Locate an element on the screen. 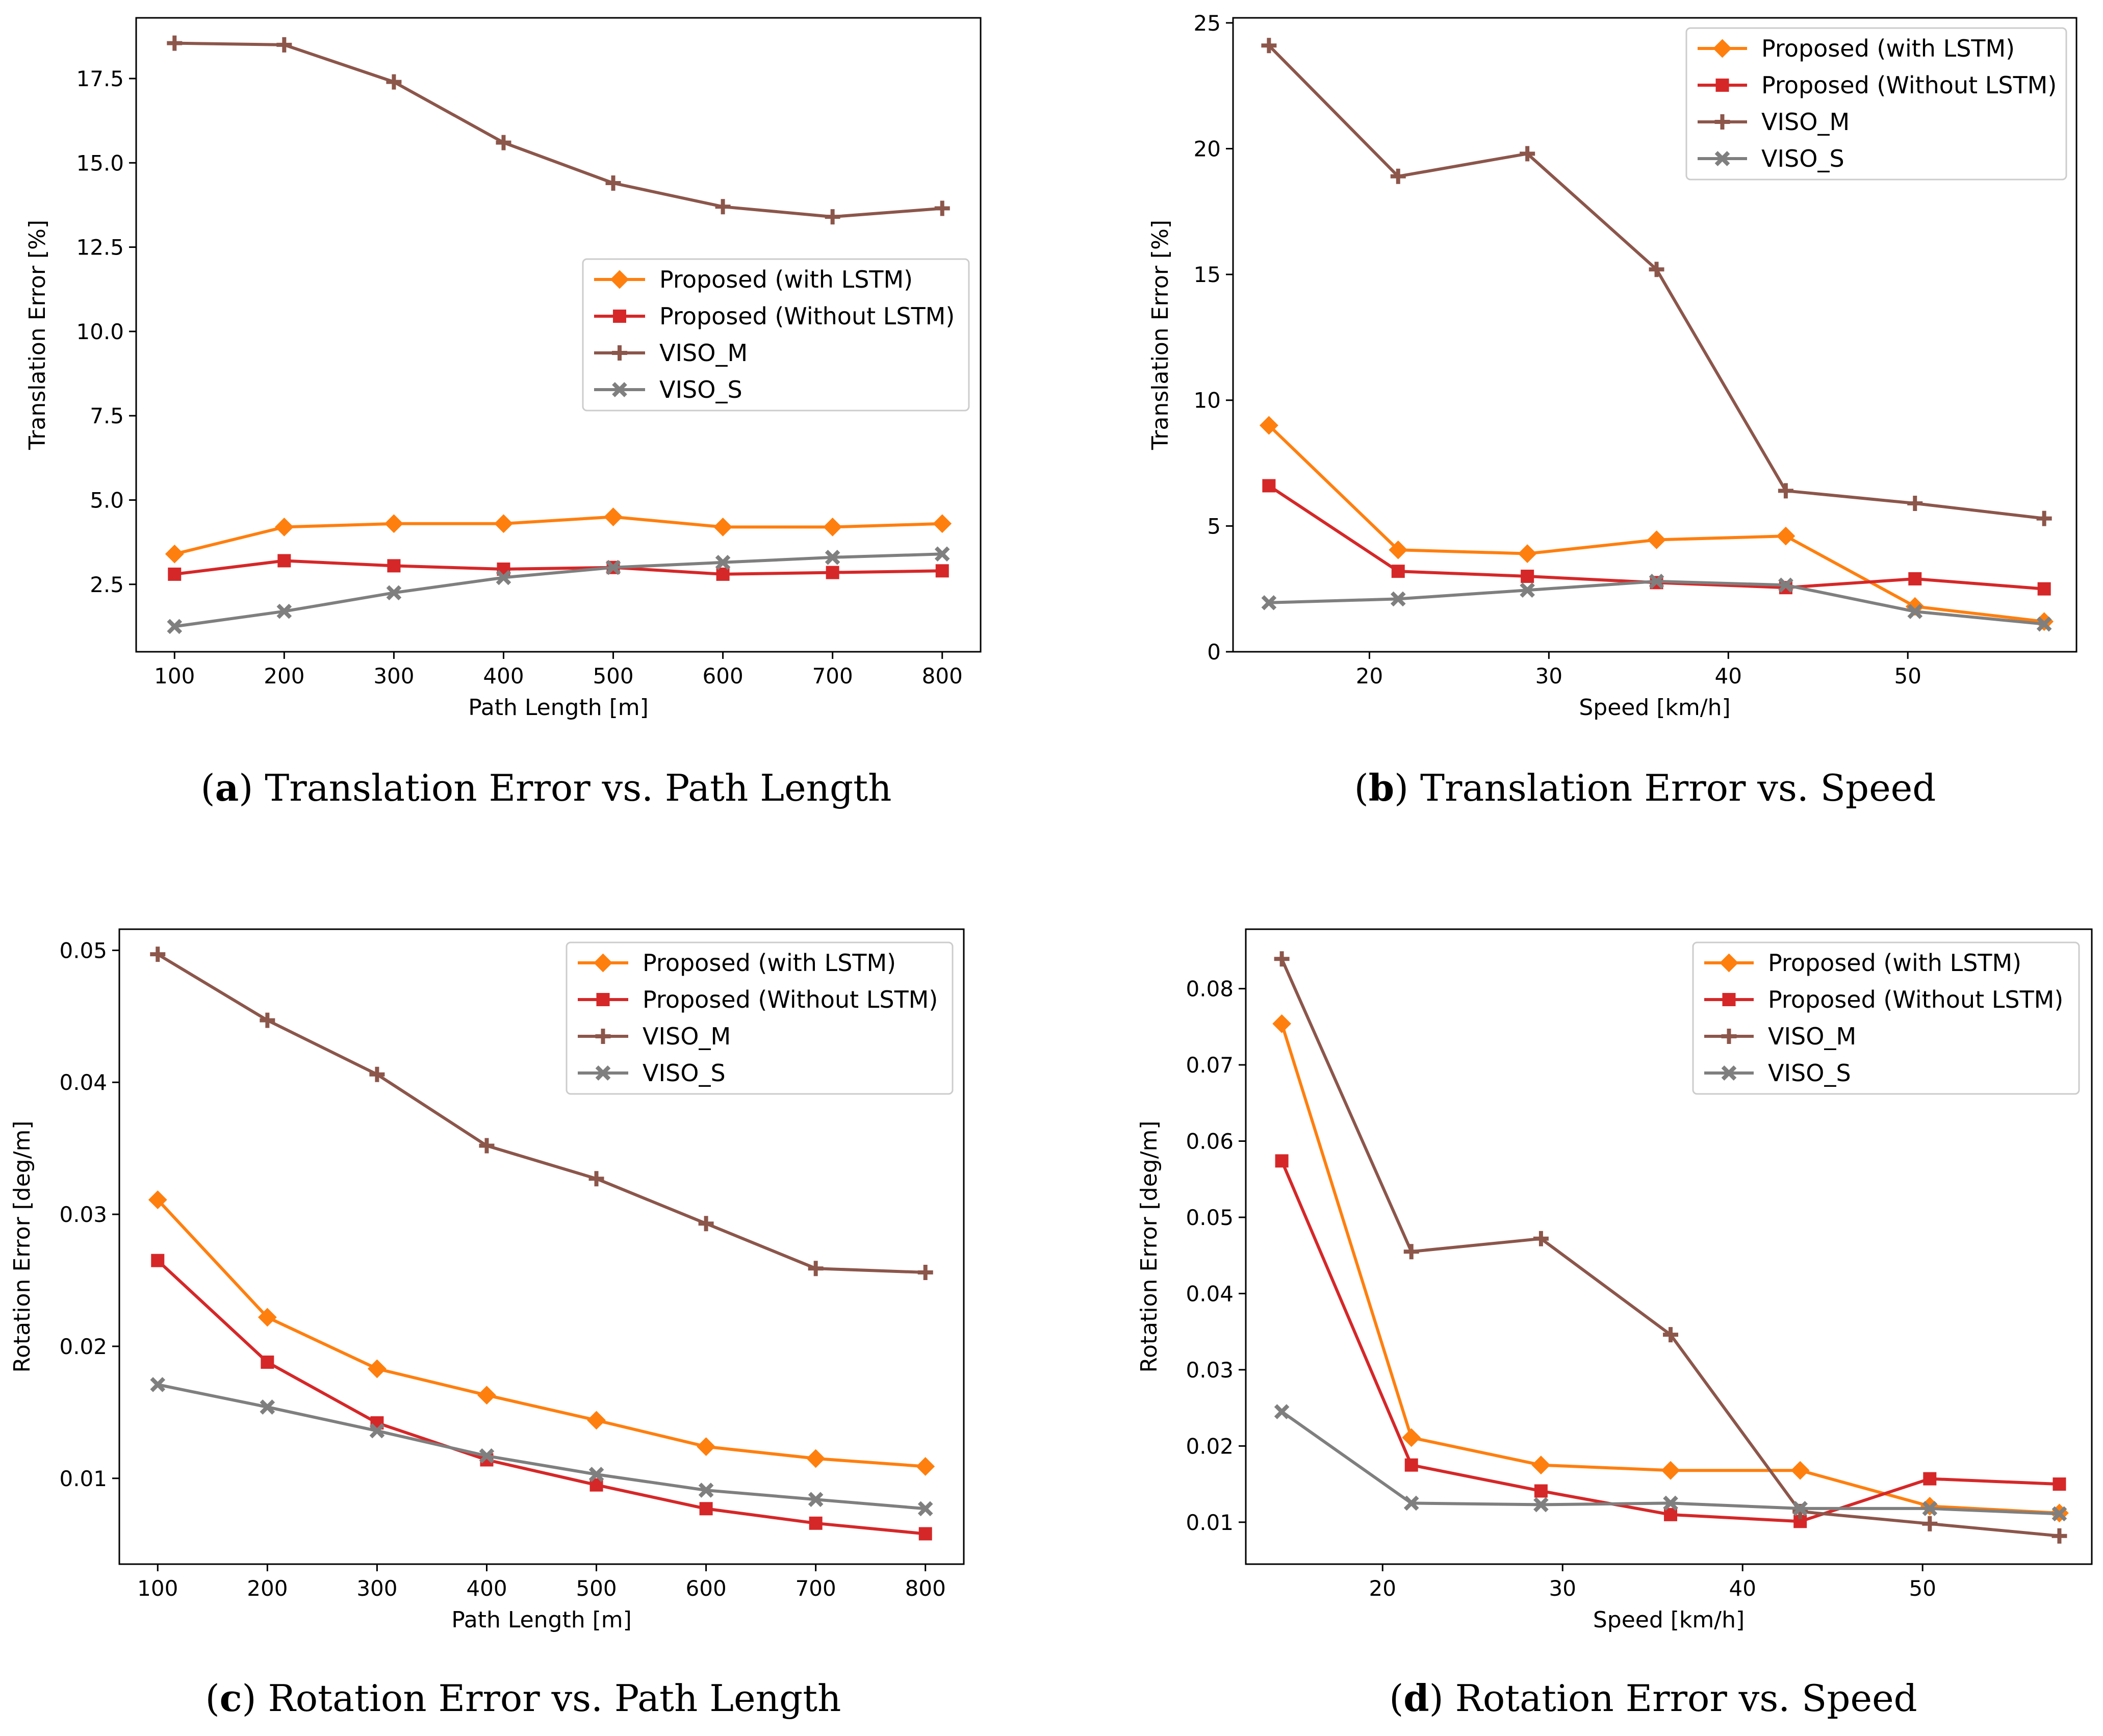 Image resolution: width=2103 pixels, height=1736 pixels. legend-label-0: Proposed (with LSTM) is located at coordinates (786, 279).